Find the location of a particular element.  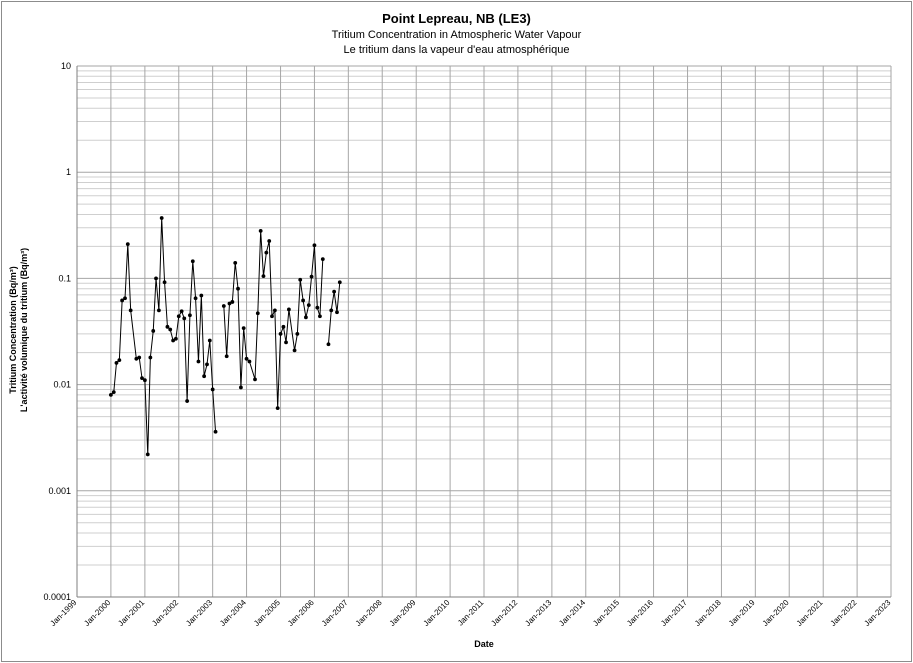

x-tick-label: Jan-2016 is located at coordinates (640, 613).